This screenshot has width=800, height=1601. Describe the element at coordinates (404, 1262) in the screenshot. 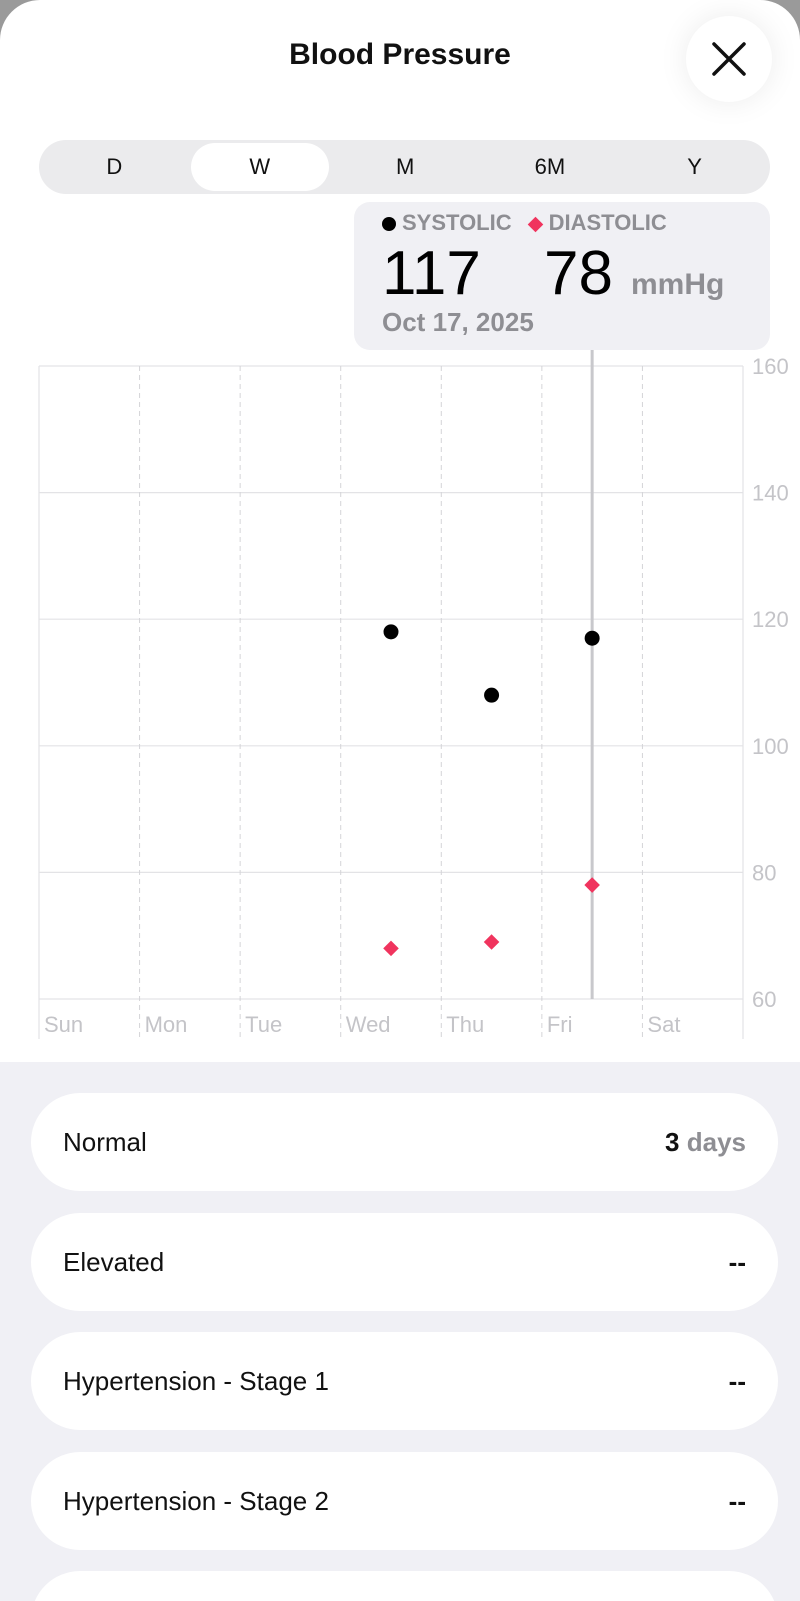

I see `category-elevated: Elevated --` at that location.